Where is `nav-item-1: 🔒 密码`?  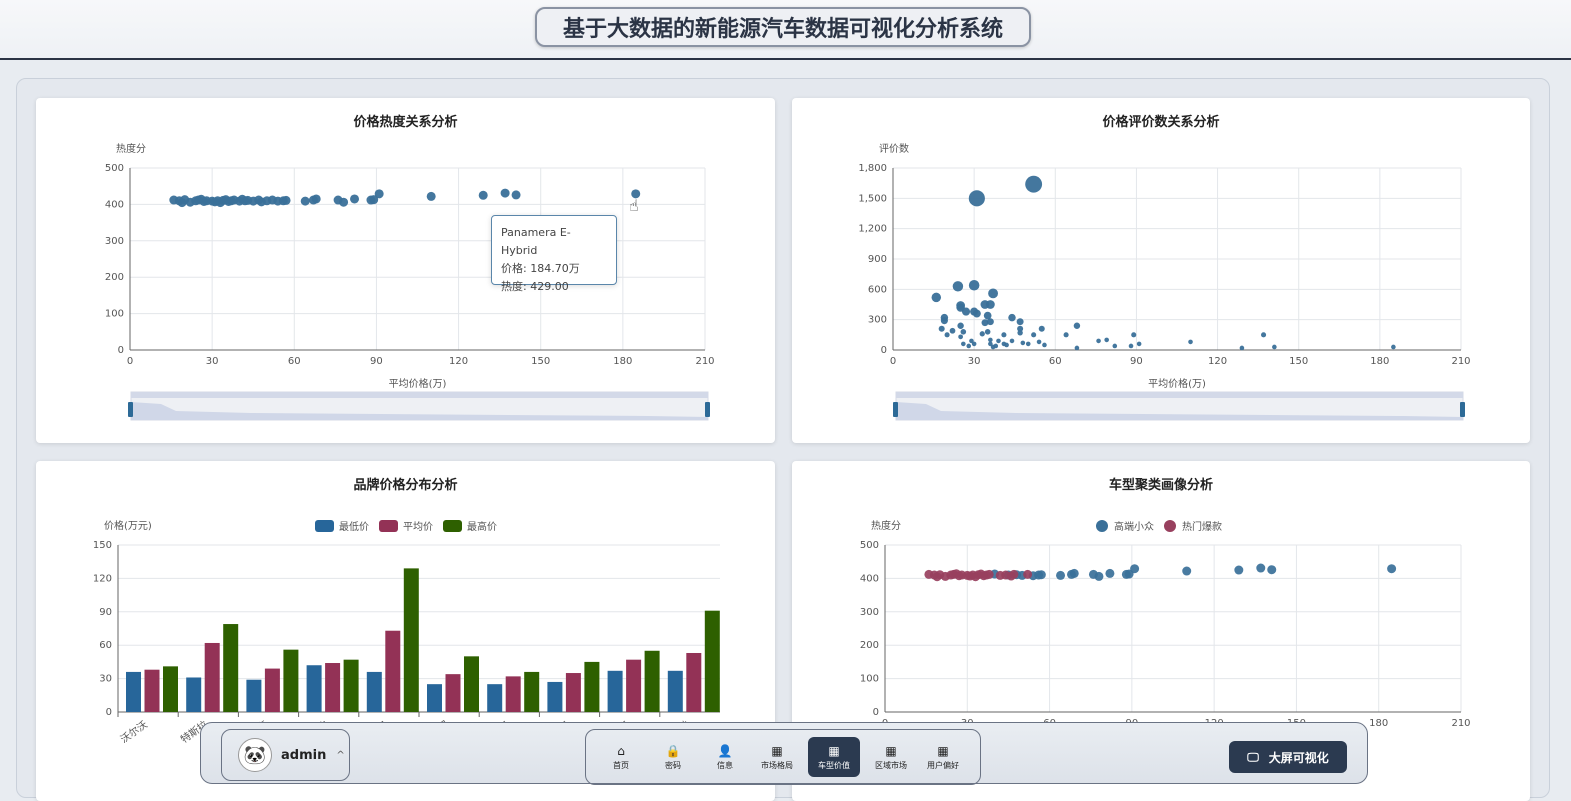
nav-item-1: 🔒 密码 is located at coordinates (673, 757).